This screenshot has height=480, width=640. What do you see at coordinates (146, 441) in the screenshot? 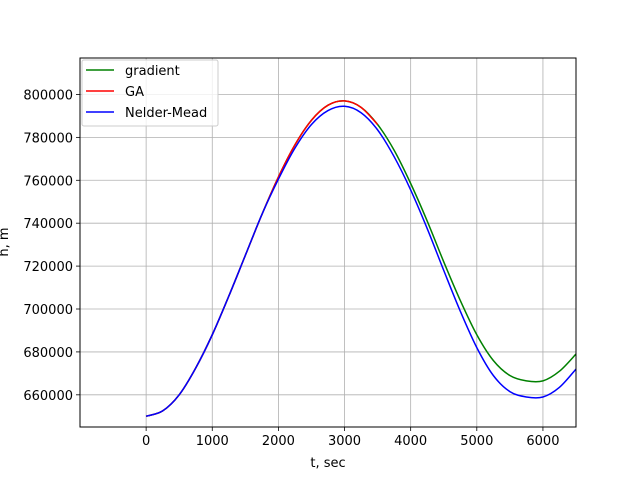
I see `x-tick-label: 0` at bounding box center [146, 441].